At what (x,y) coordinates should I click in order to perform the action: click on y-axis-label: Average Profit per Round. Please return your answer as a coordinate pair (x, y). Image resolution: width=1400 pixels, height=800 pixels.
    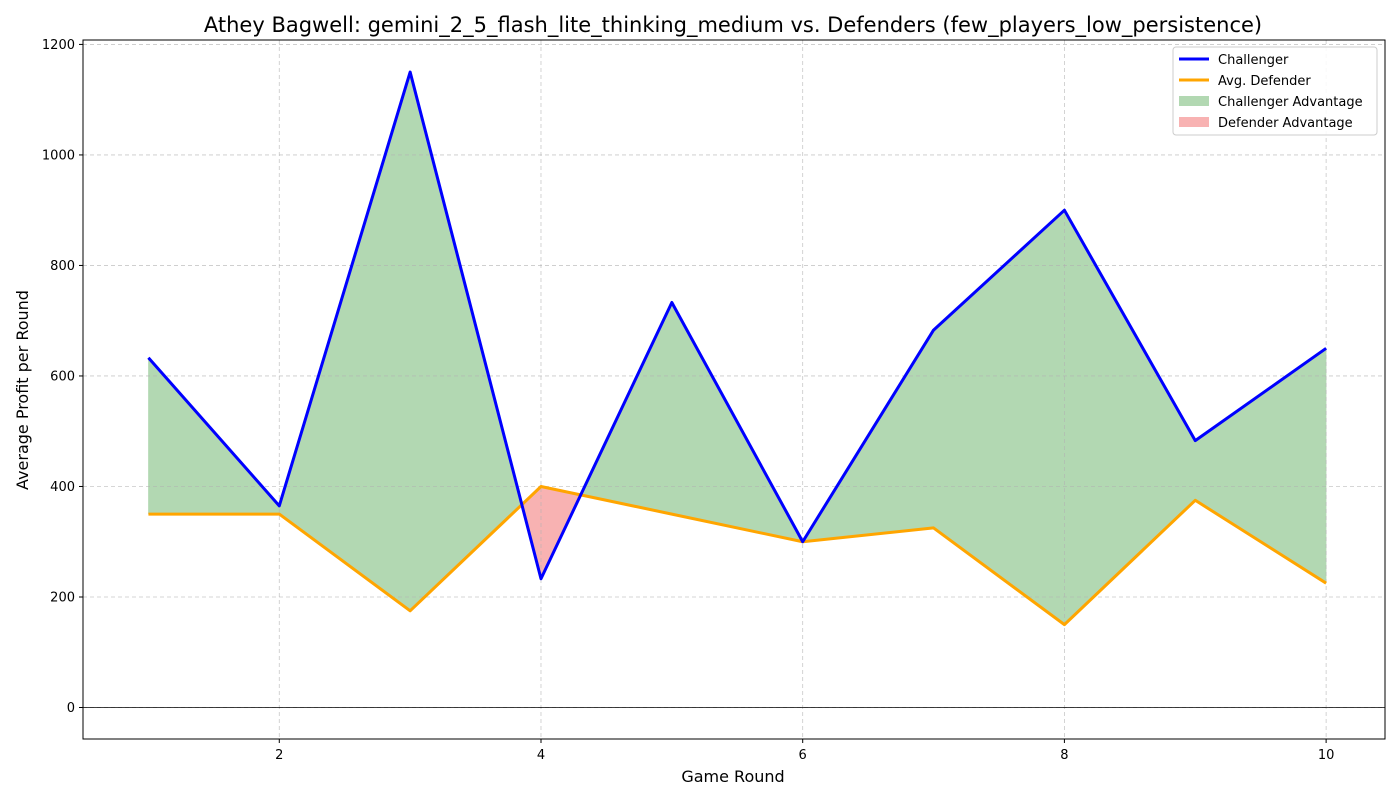
    Looking at the image, I should click on (22, 390).